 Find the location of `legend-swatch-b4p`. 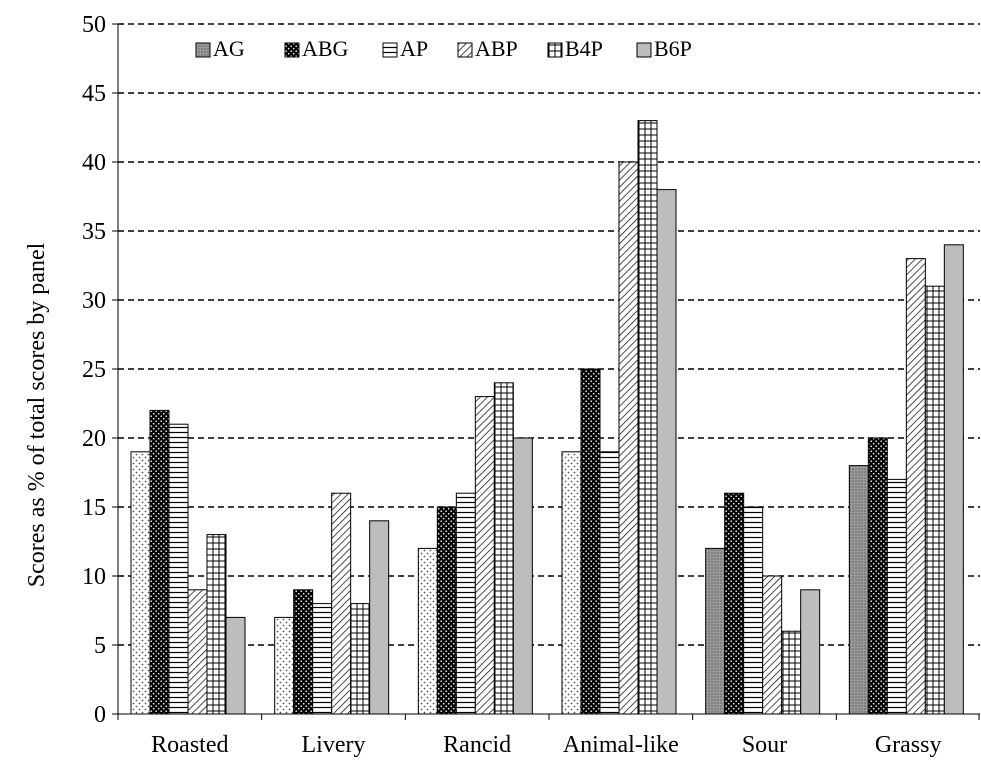

legend-swatch-b4p is located at coordinates (555, 50).